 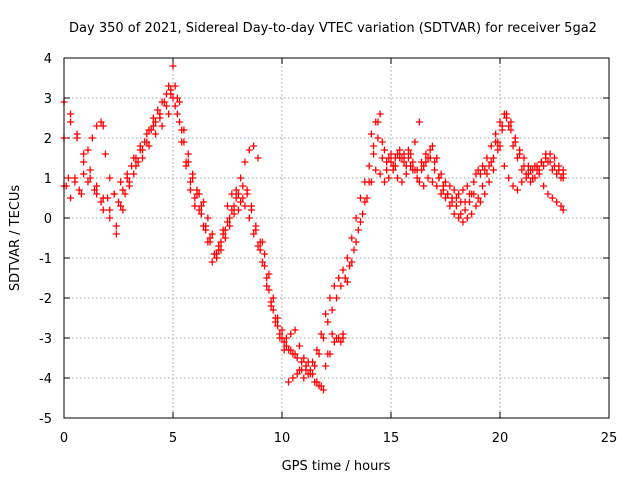 What do you see at coordinates (48, 179) in the screenshot?
I see `y-tick-label: 1` at bounding box center [48, 179].